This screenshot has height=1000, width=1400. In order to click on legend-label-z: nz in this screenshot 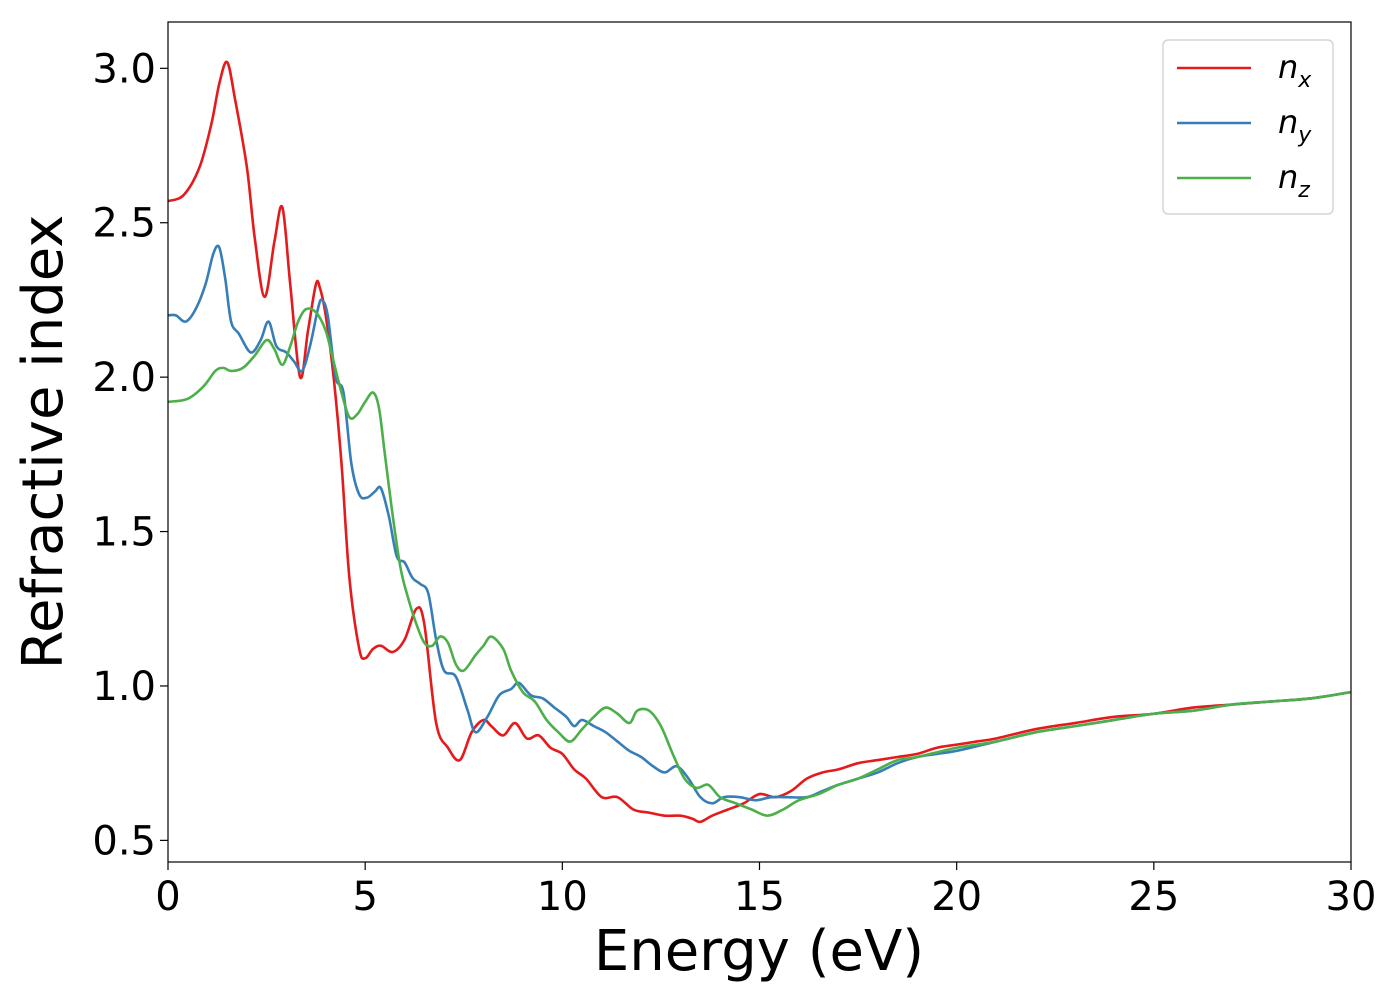, I will do `click(1294, 180)`.